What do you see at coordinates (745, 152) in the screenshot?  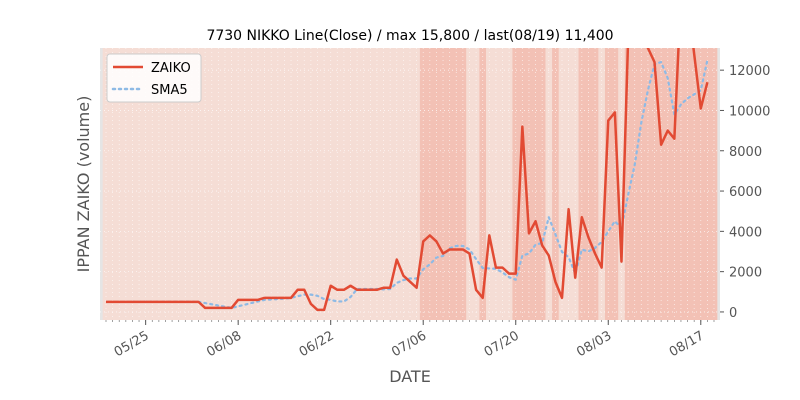 I see `y-tick-label: 8000` at bounding box center [745, 152].